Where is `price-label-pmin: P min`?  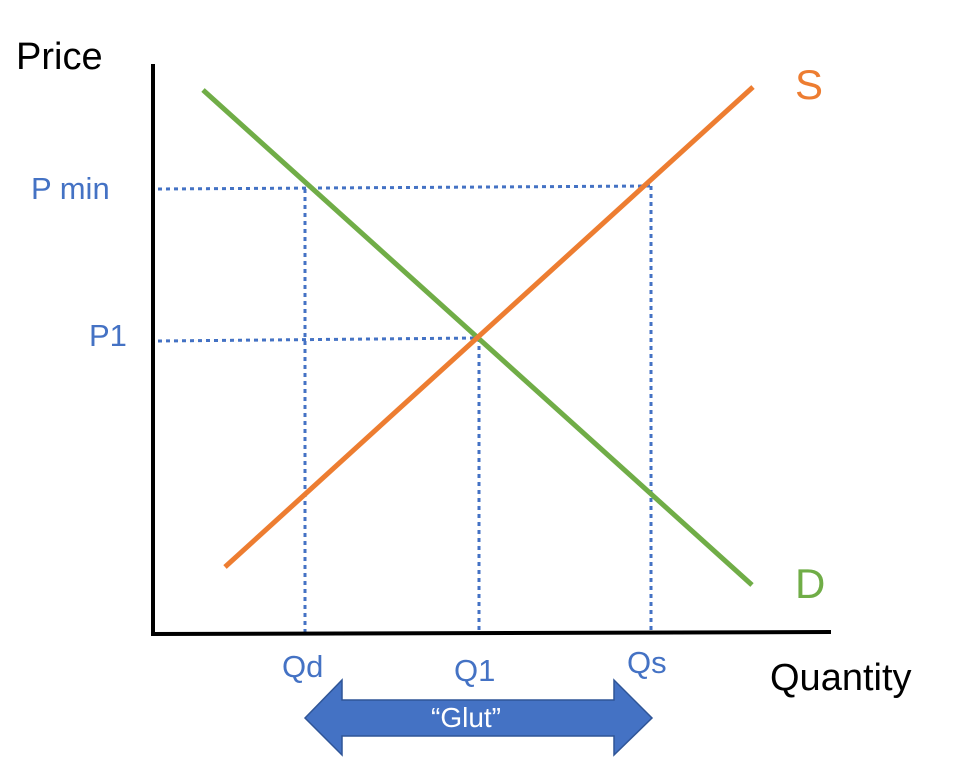
price-label-pmin: P min is located at coordinates (70, 188).